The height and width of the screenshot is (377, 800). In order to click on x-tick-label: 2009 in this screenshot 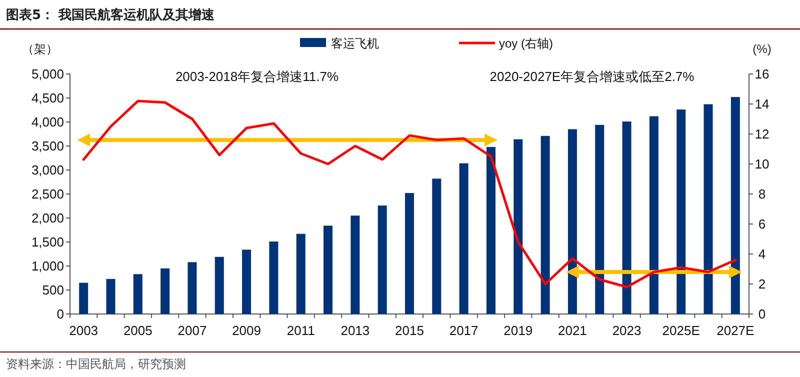, I will do `click(246, 330)`.